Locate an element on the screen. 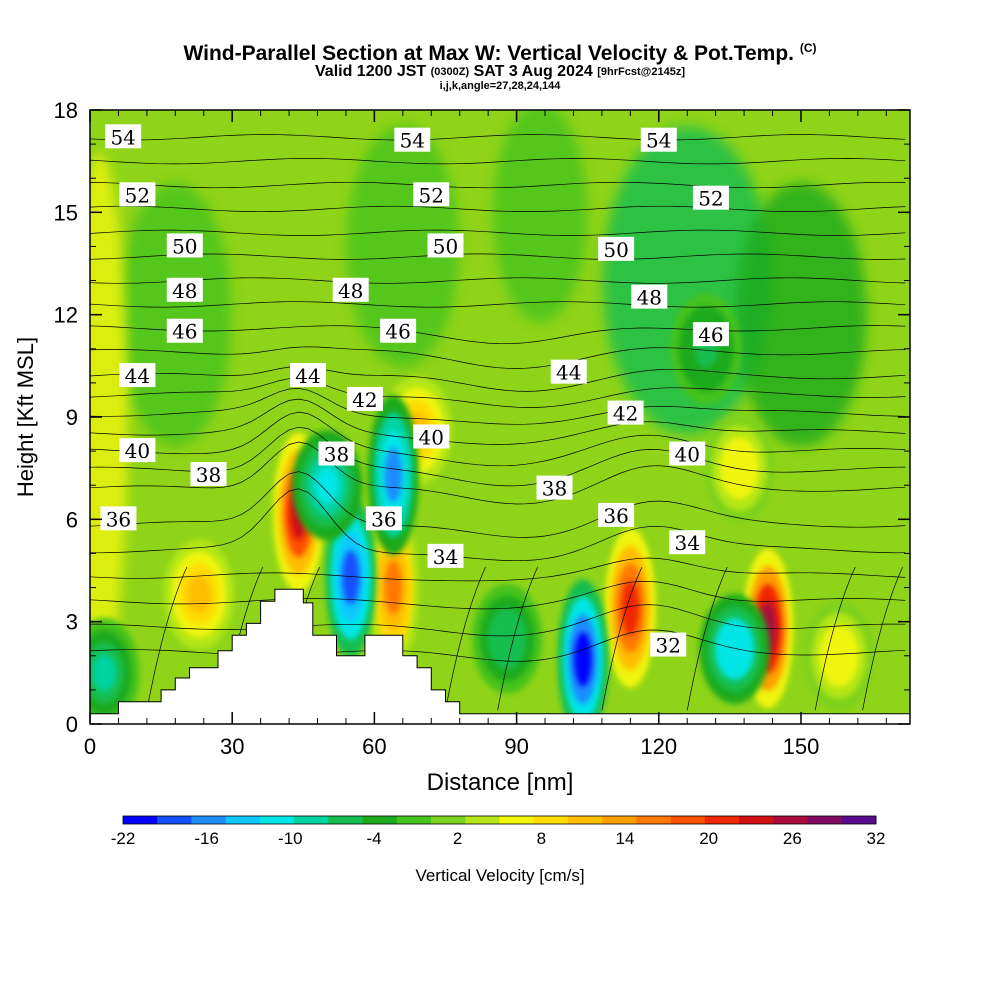 The height and width of the screenshot is (1000, 1000). colorbar-tick-label: 8 is located at coordinates (541, 838).